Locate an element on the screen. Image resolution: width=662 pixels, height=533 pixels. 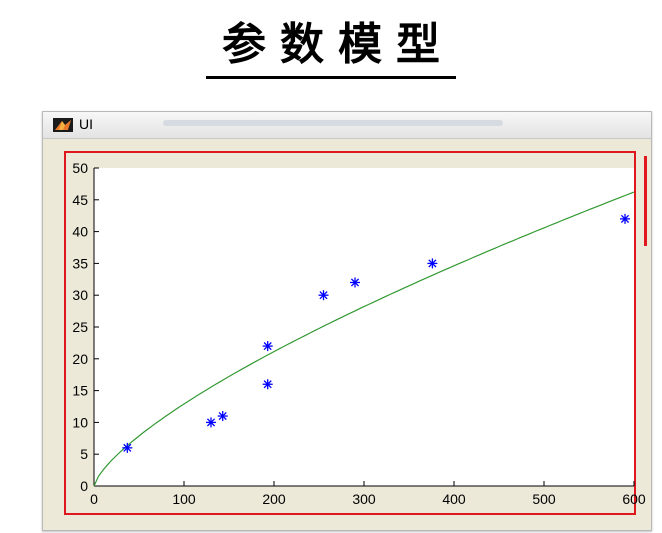
side-highlight-mark is located at coordinates (645, 201).